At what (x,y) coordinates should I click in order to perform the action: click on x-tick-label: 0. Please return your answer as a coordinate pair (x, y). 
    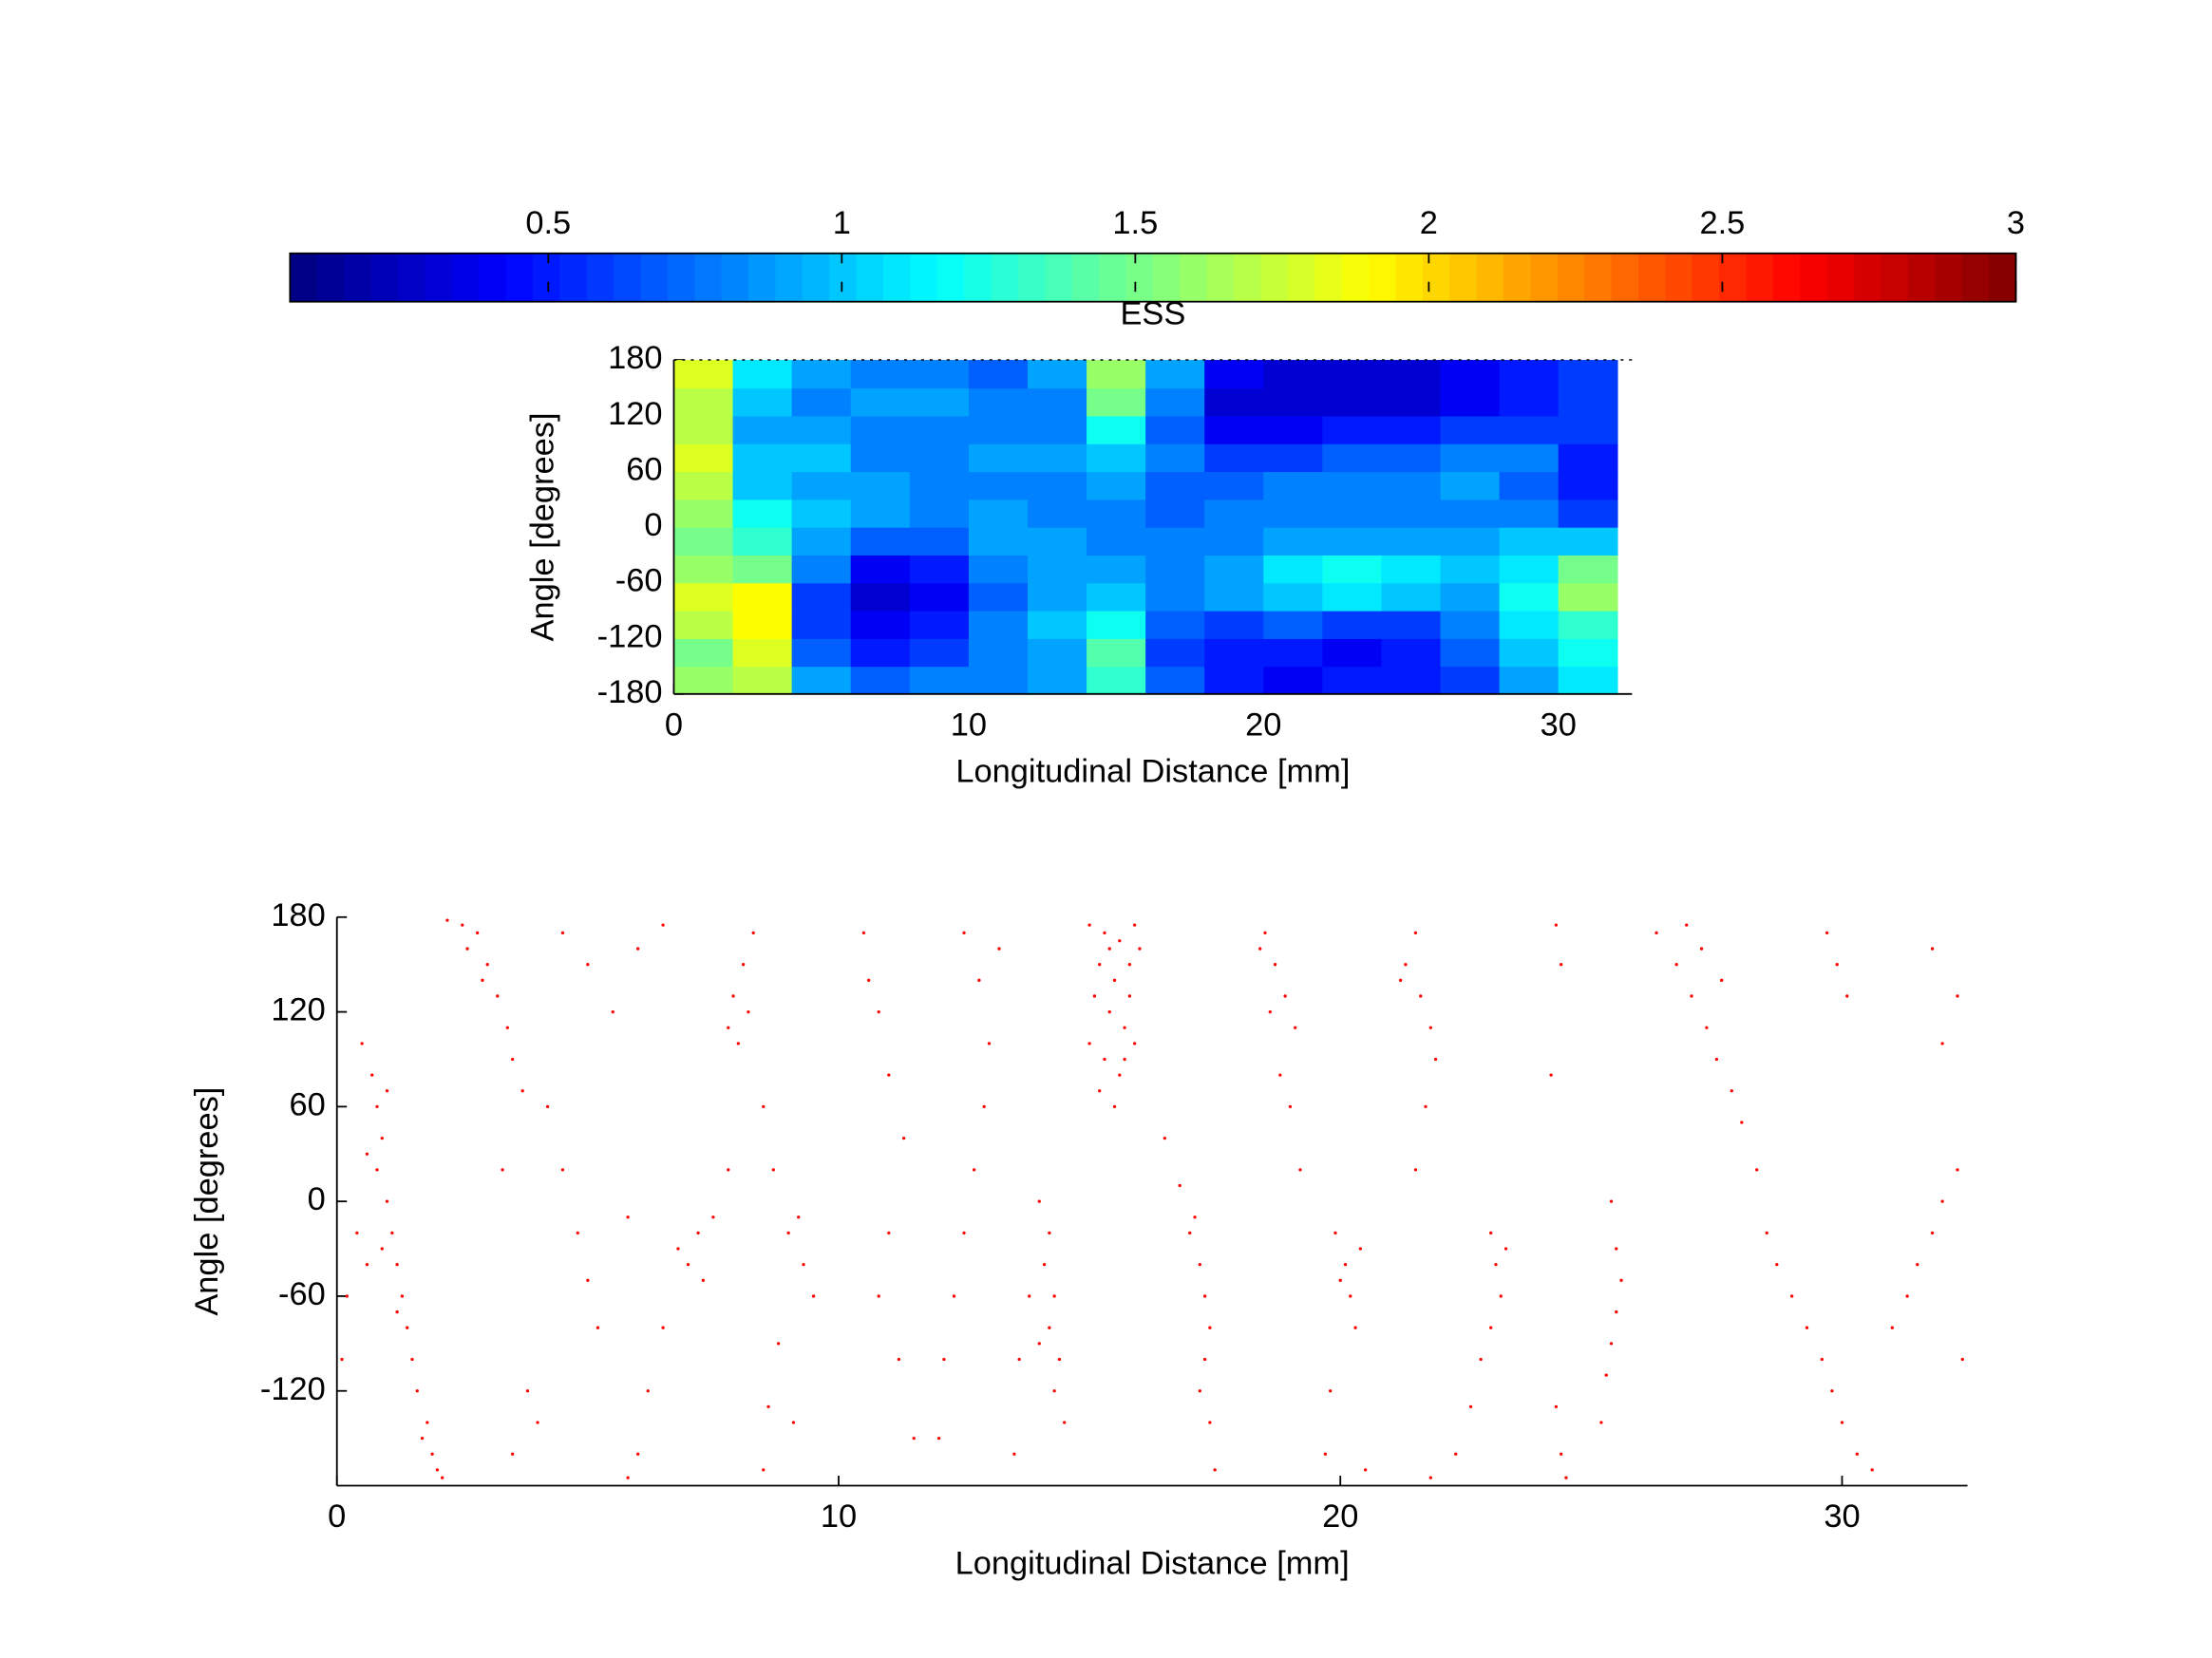
    Looking at the image, I should click on (337, 1516).